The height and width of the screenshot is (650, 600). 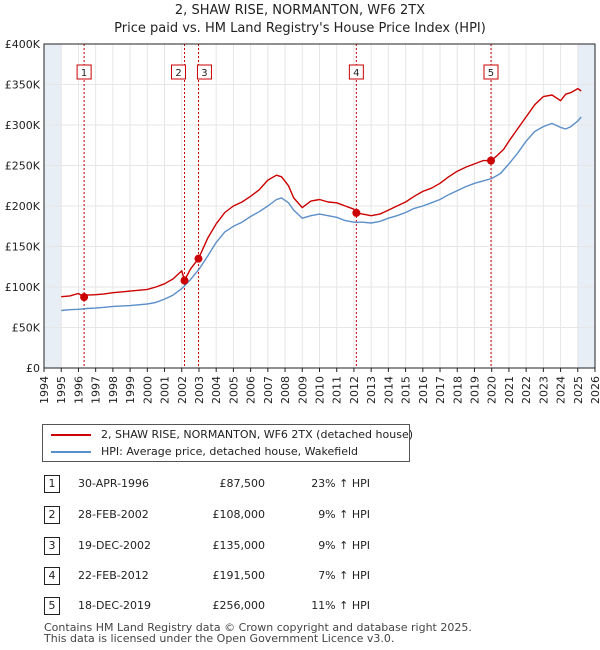 I want to click on table-row: 5 18-DEC-2019 £256,000 11% ↑ HPI, so click(x=300, y=607).